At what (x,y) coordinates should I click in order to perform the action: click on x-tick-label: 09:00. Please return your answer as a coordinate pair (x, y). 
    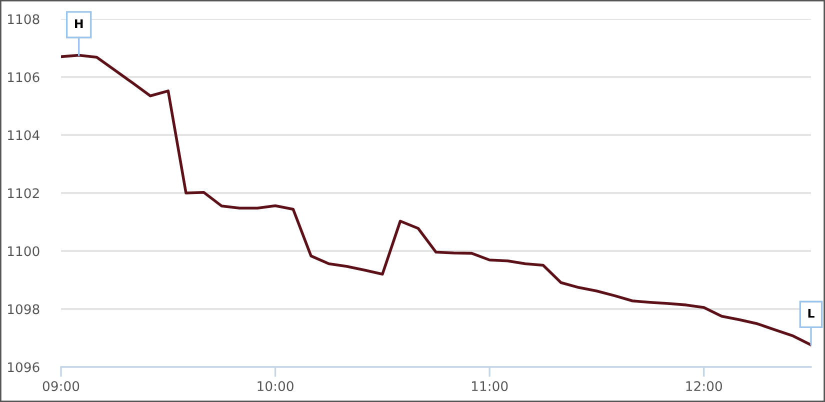
    Looking at the image, I should click on (61, 386).